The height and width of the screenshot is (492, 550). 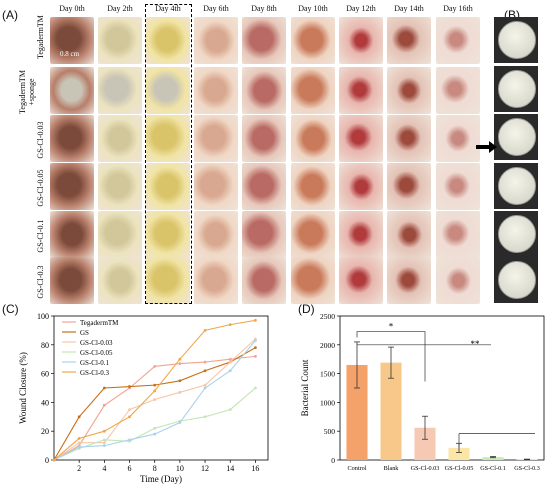 I want to click on x-tick-label: 12, so click(x=205, y=468).